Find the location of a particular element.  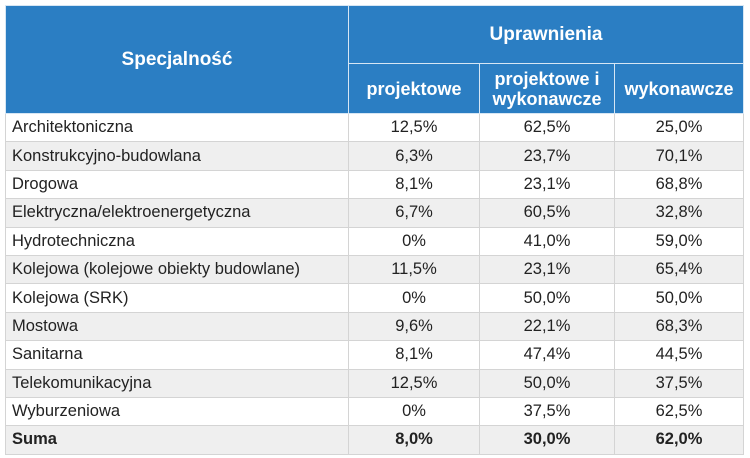

table-row: Architektoniczna 12,5% 62,5% 25,0% is located at coordinates (375, 127).